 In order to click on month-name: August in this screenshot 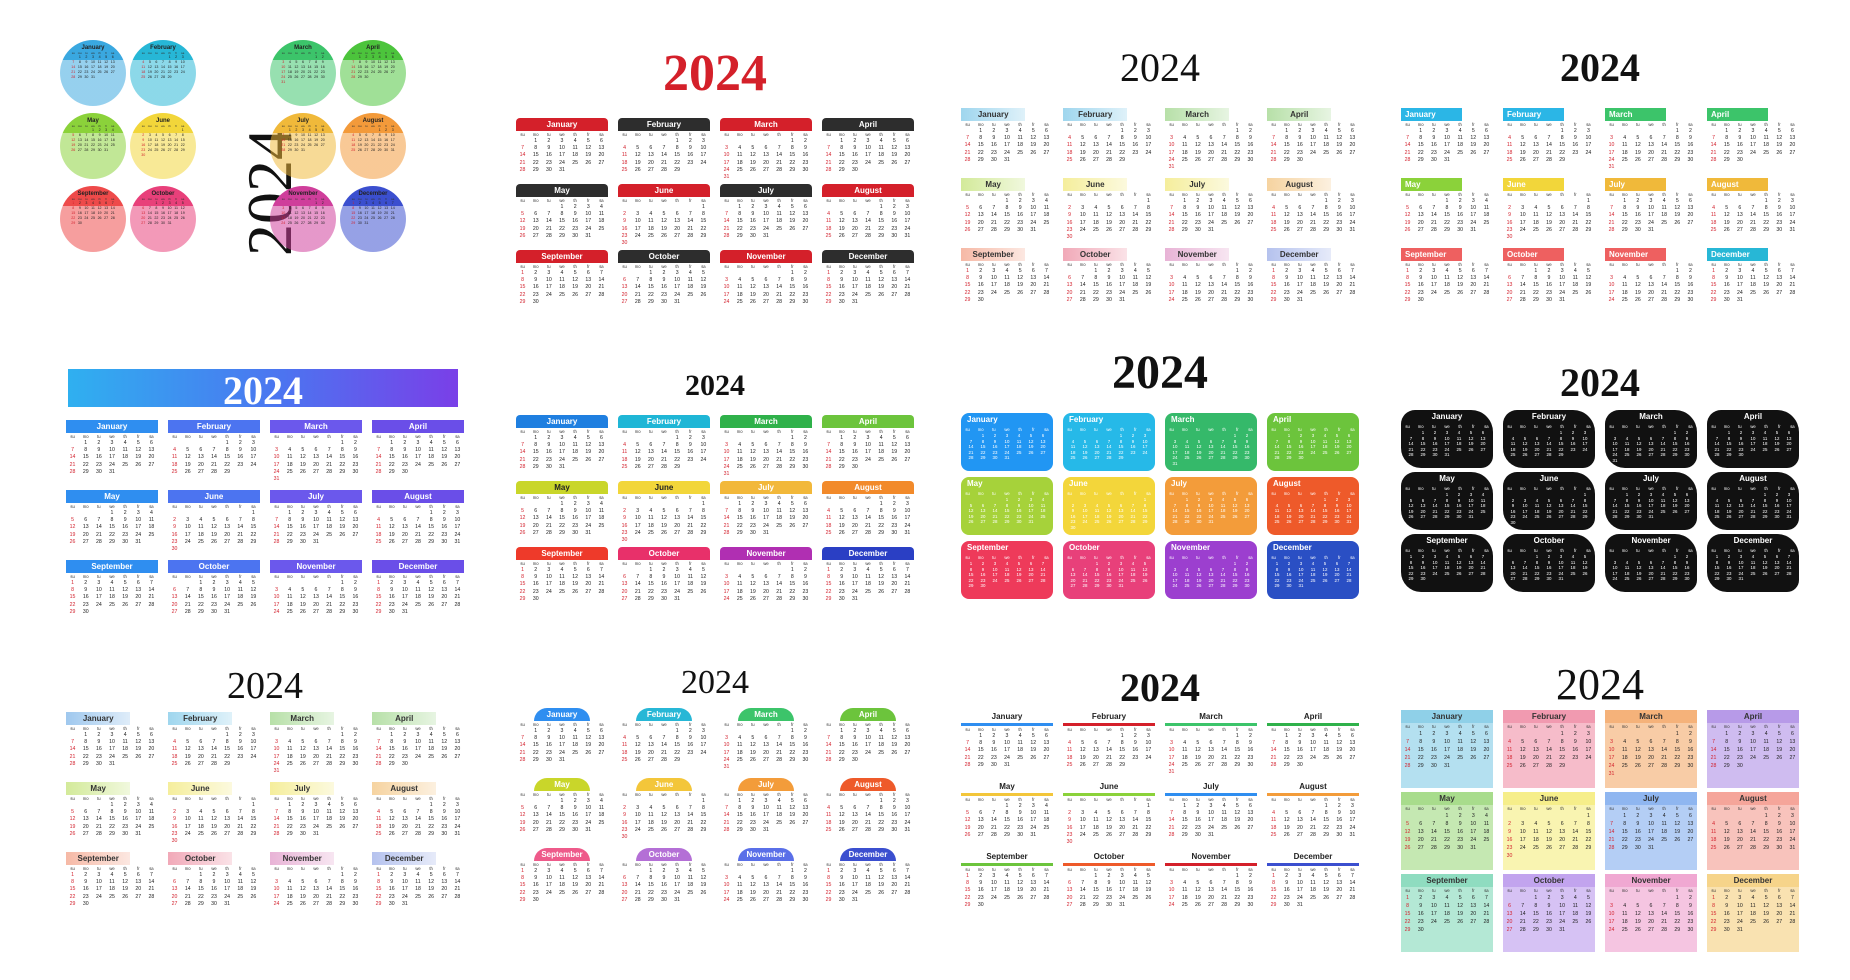, I will do `click(1287, 483)`.